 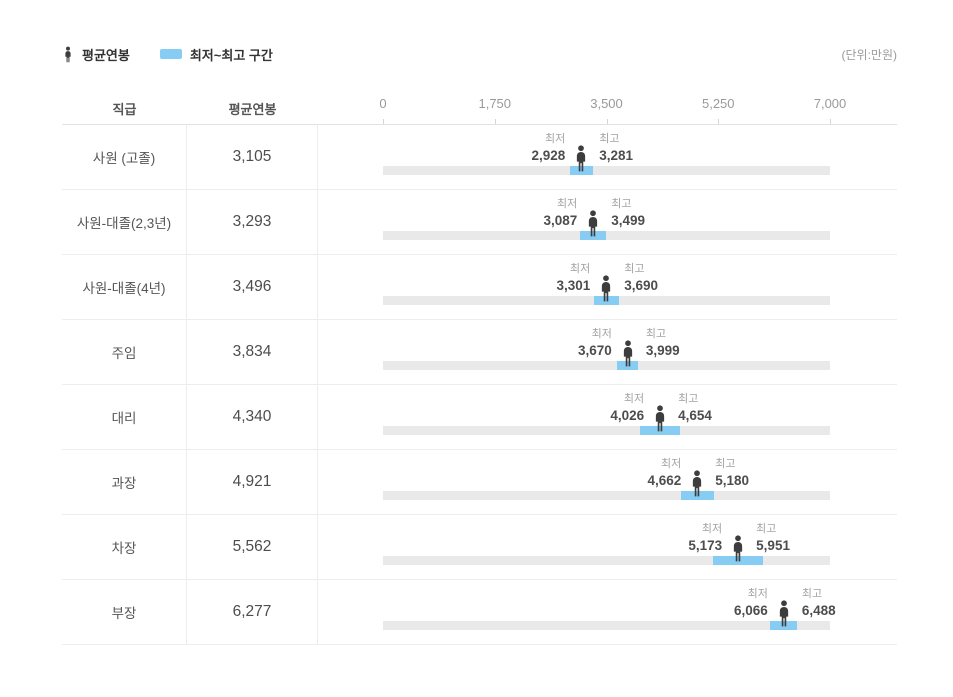 What do you see at coordinates (573, 285) in the screenshot?
I see `min-value: 3,301` at bounding box center [573, 285].